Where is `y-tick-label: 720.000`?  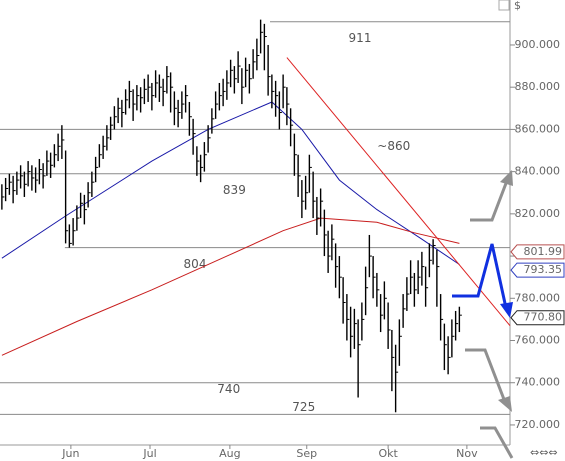 y-tick-label: 720.000 is located at coordinates (538, 424).